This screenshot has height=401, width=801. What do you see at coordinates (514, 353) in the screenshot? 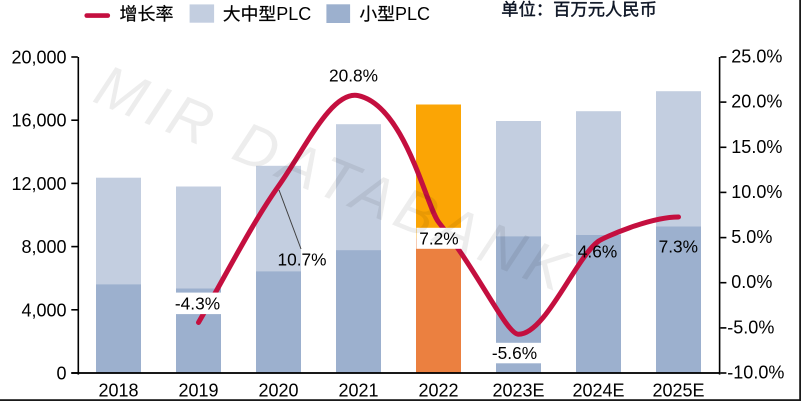
I see `svg-text: -5.6%` at bounding box center [514, 353].